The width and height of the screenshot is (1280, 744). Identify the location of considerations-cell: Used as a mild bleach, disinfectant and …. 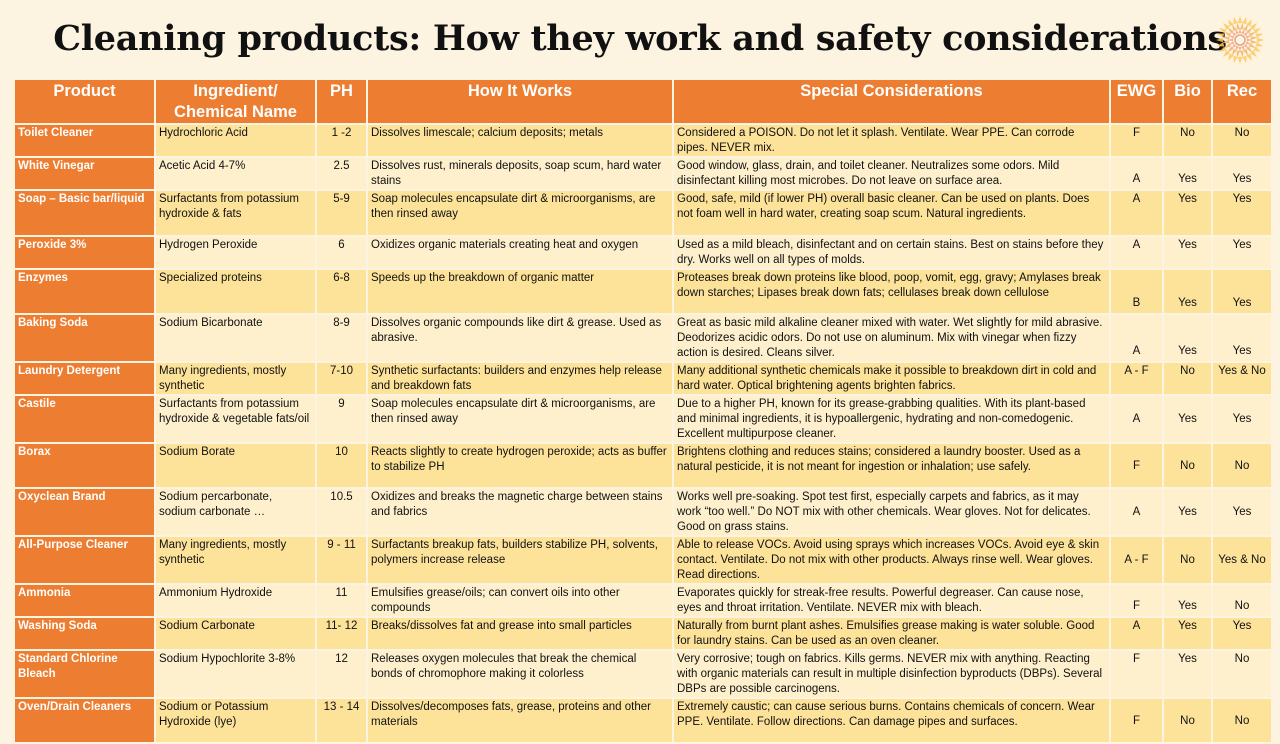
(891, 252).